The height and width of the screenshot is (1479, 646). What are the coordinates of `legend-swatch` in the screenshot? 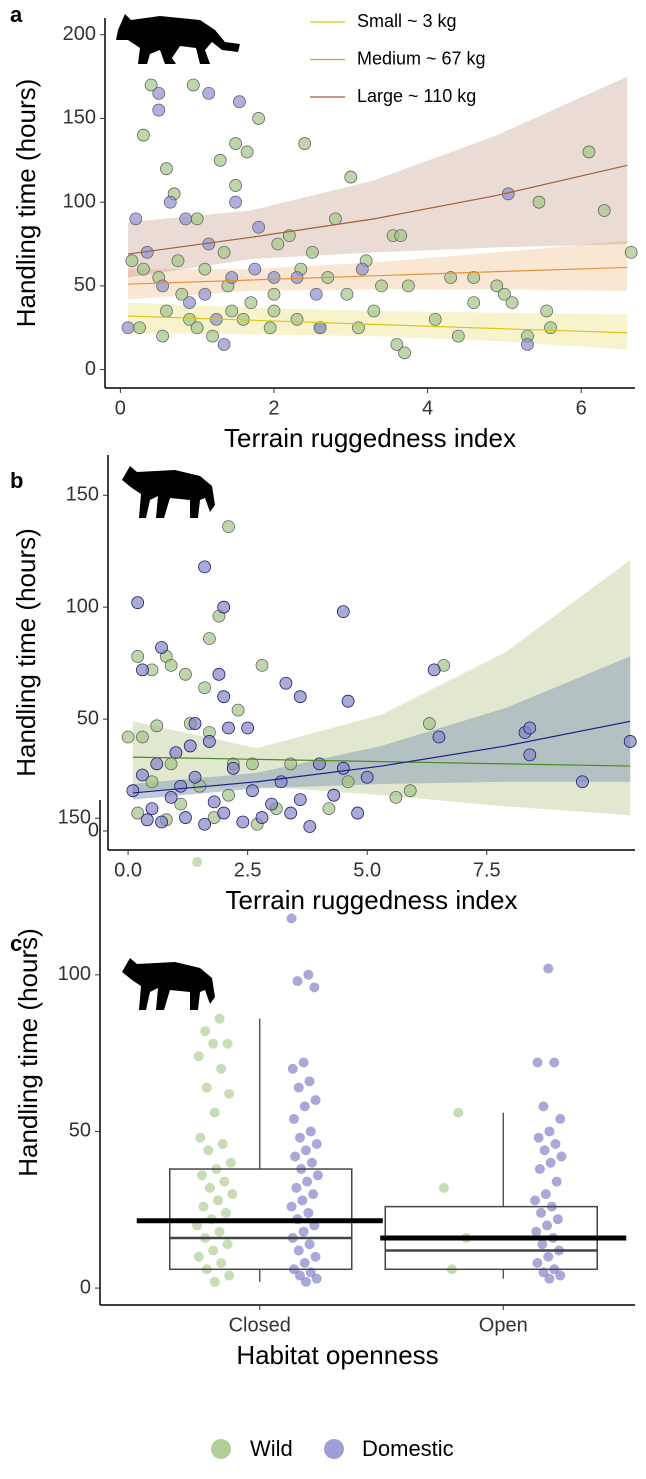 It's located at (334, 1449).